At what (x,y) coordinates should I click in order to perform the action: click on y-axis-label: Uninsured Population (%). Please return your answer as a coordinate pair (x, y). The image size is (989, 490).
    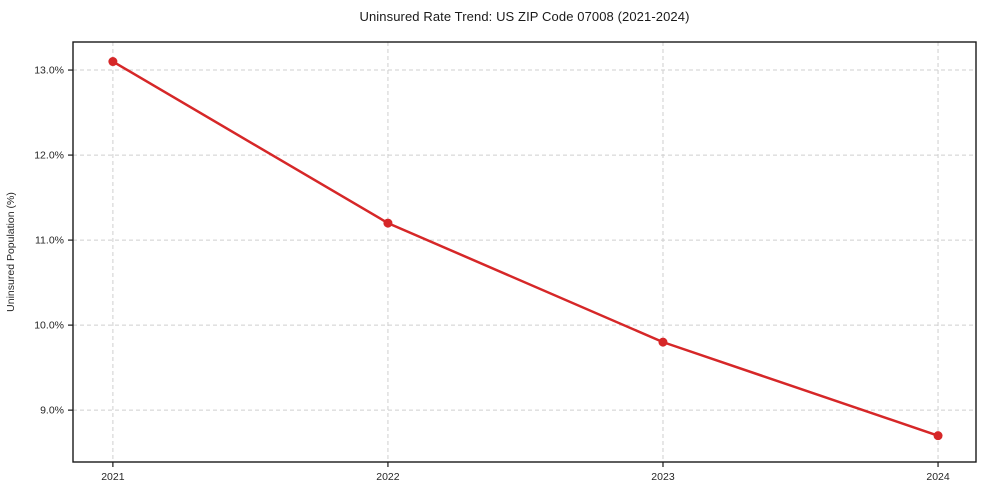
    Looking at the image, I should click on (11, 252).